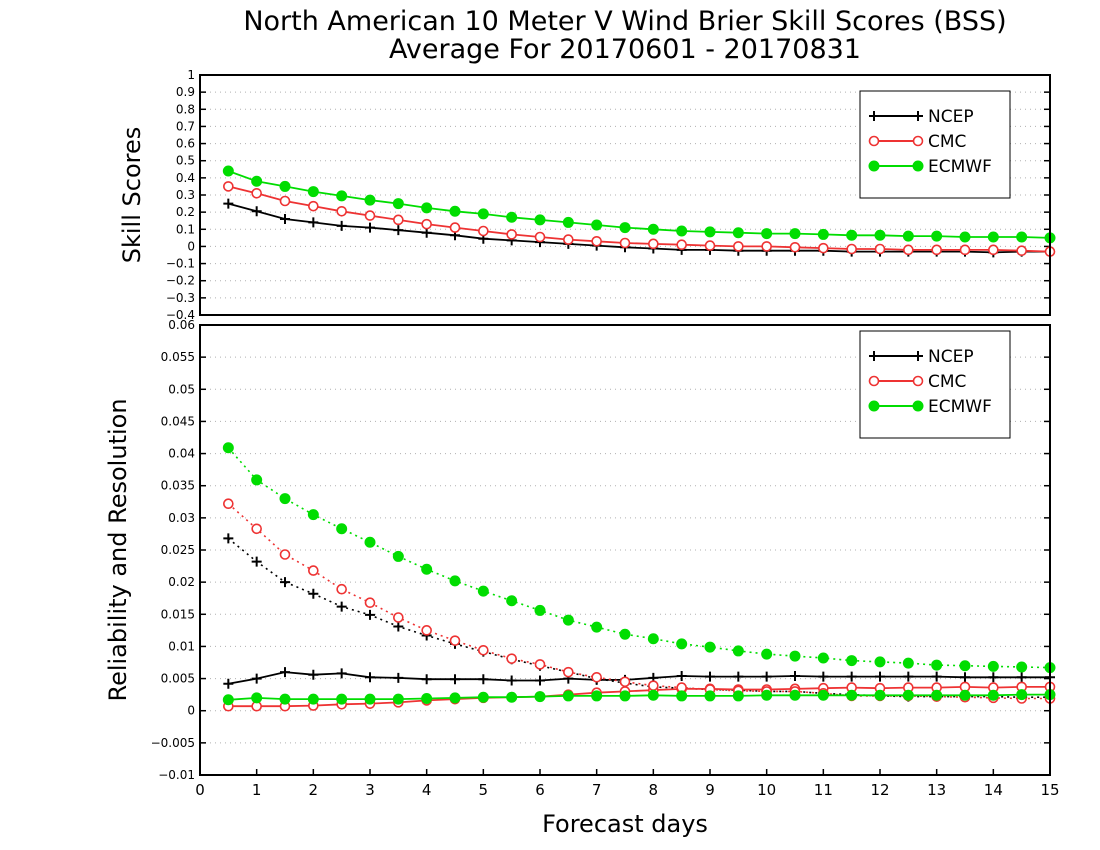 The height and width of the screenshot is (850, 1100). I want to click on bottom-point-ncep: NCEP (9, 0.0053), so click(710, 676).